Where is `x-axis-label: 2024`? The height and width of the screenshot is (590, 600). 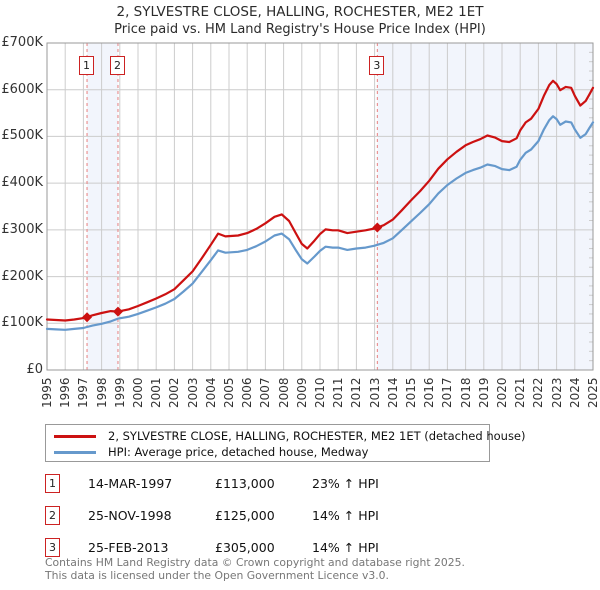 x-axis-label: 2024 is located at coordinates (574, 392).